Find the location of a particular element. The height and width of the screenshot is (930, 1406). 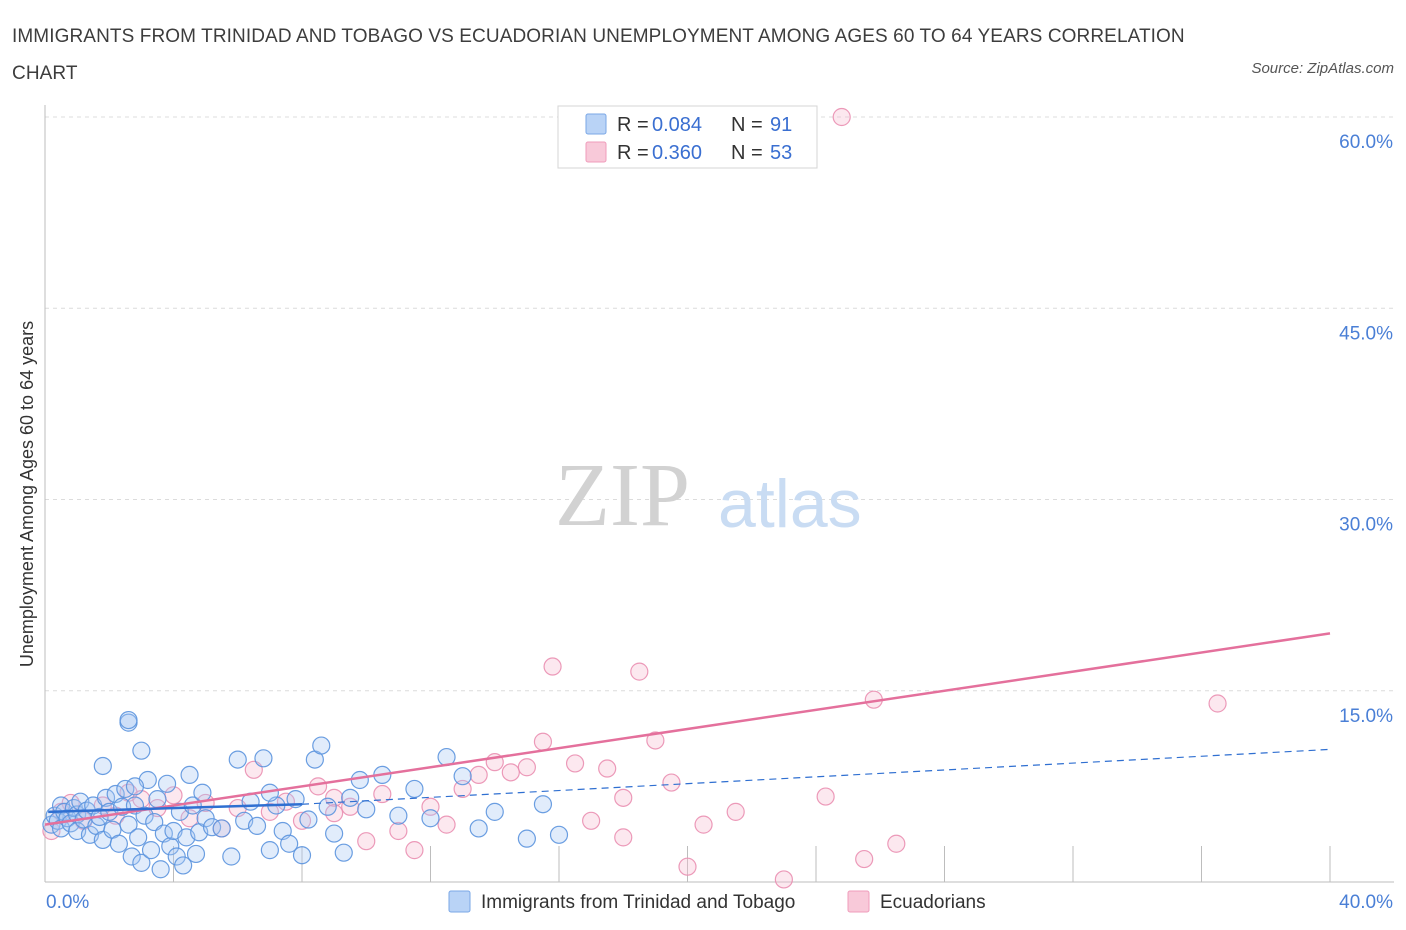

bottom-legend-label-blue: Immigrants from Trinidad and Tobago is located at coordinates (638, 902).